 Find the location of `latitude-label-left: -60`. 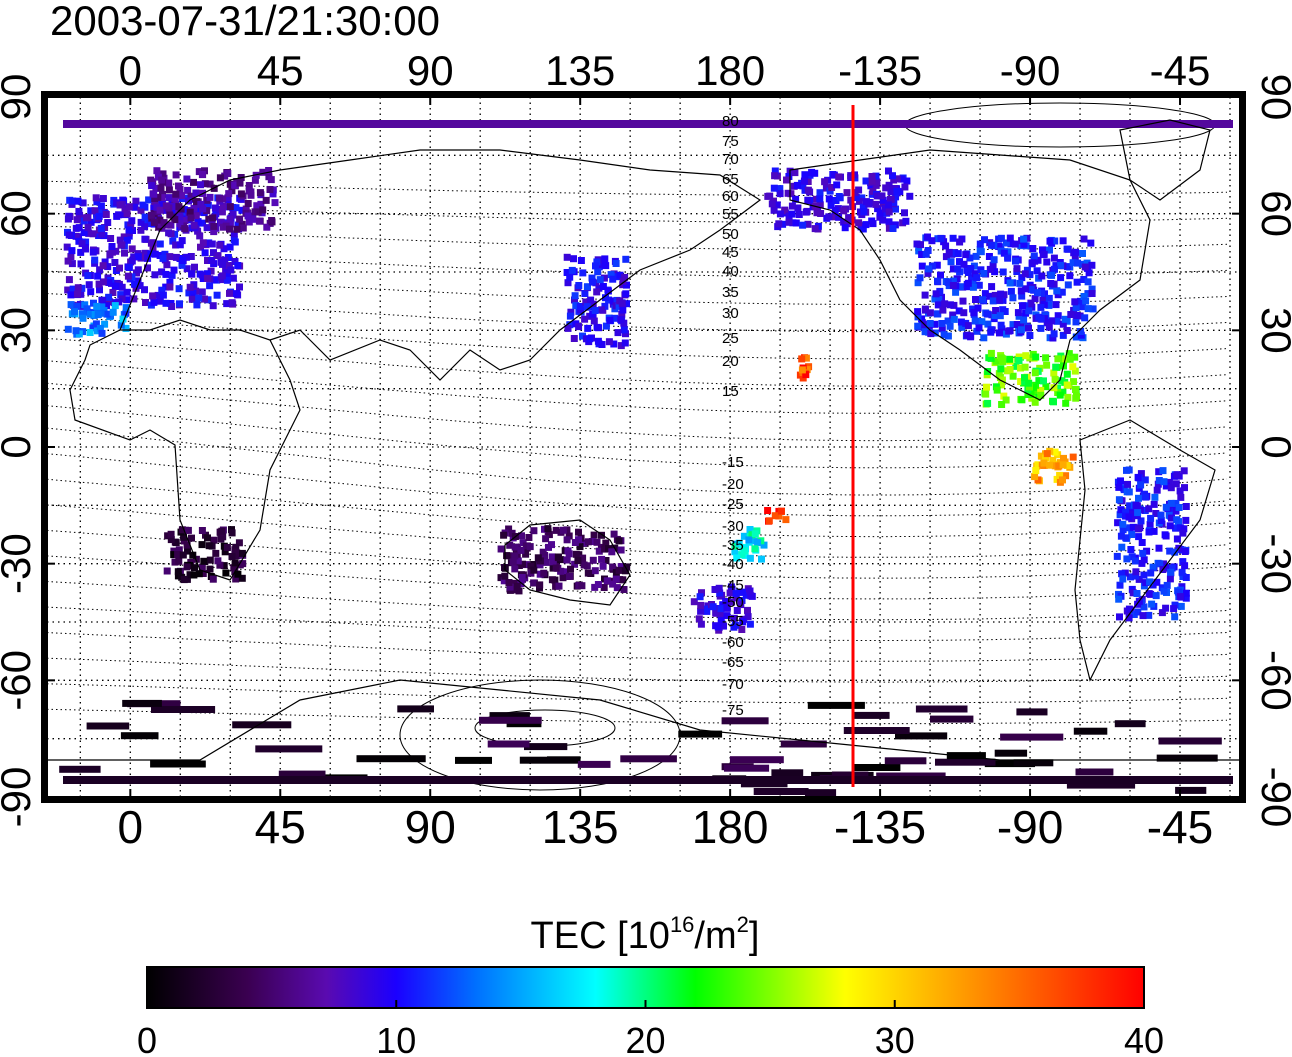

latitude-label-left: -60 is located at coordinates (19, 680).